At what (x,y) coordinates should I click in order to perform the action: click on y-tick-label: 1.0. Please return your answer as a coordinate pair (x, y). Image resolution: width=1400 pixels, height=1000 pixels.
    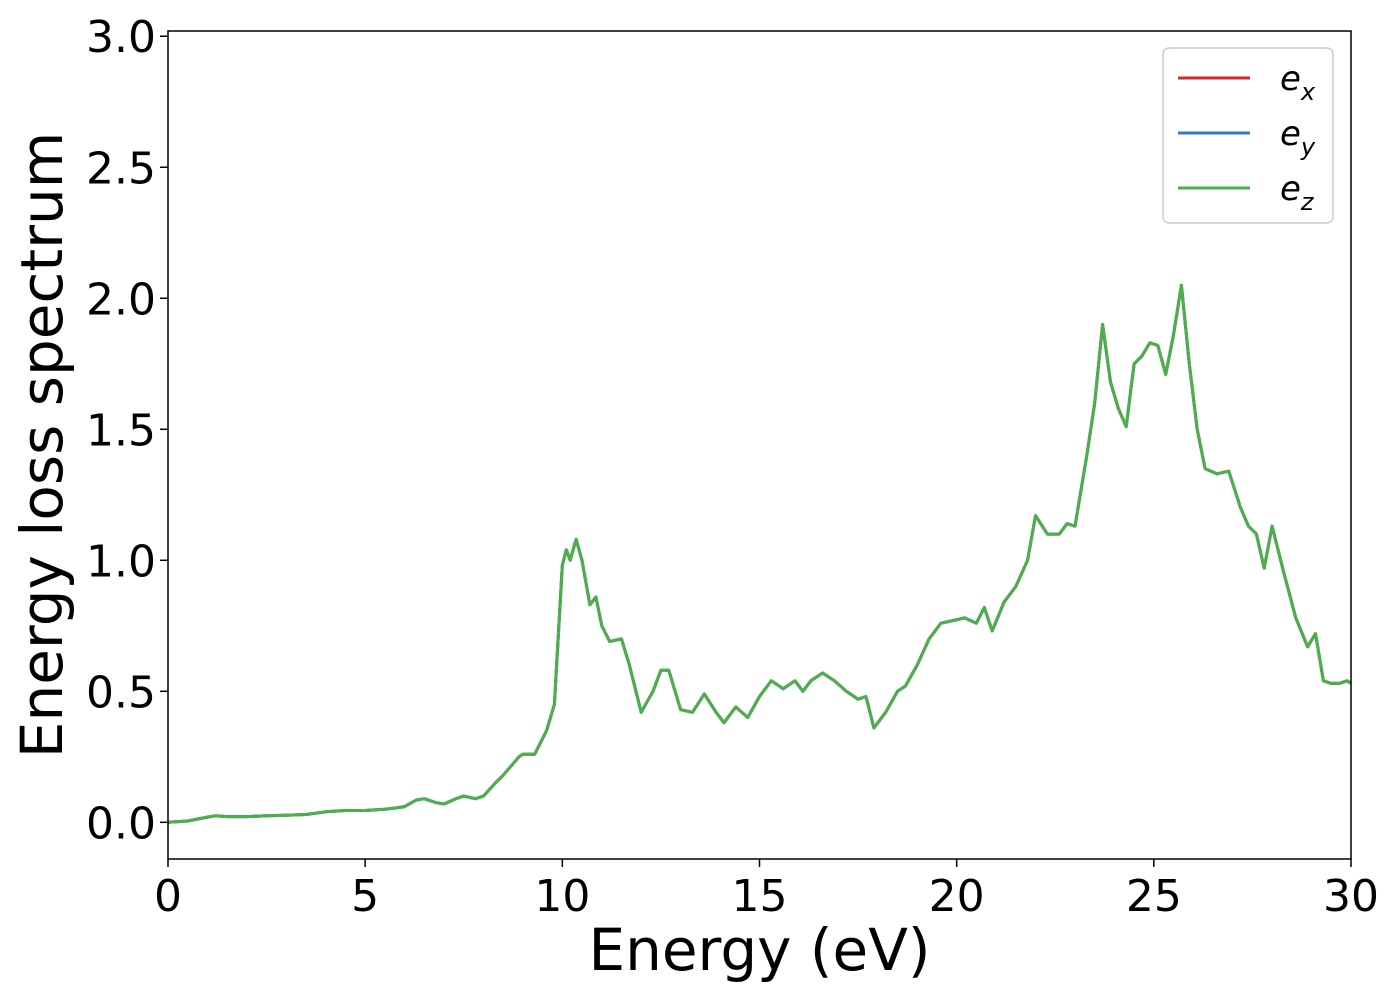
    Looking at the image, I should click on (121, 561).